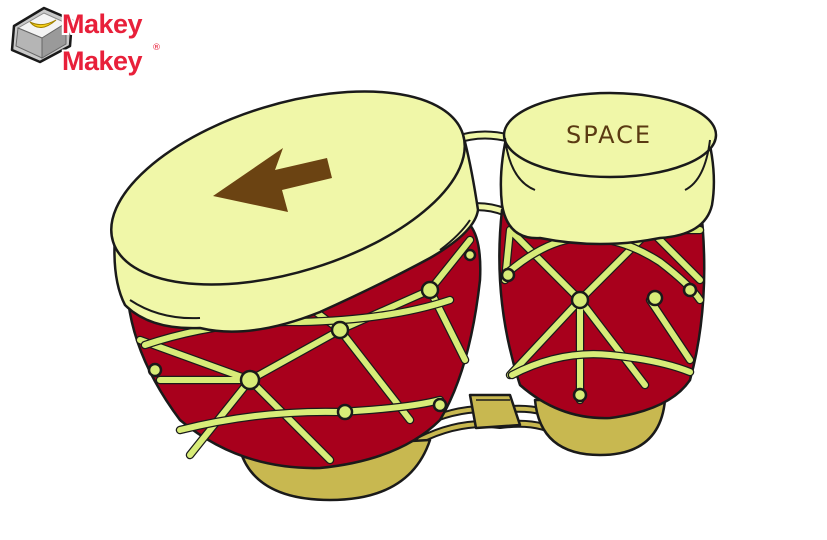  I want to click on banana-key-icon, so click(42, 35).